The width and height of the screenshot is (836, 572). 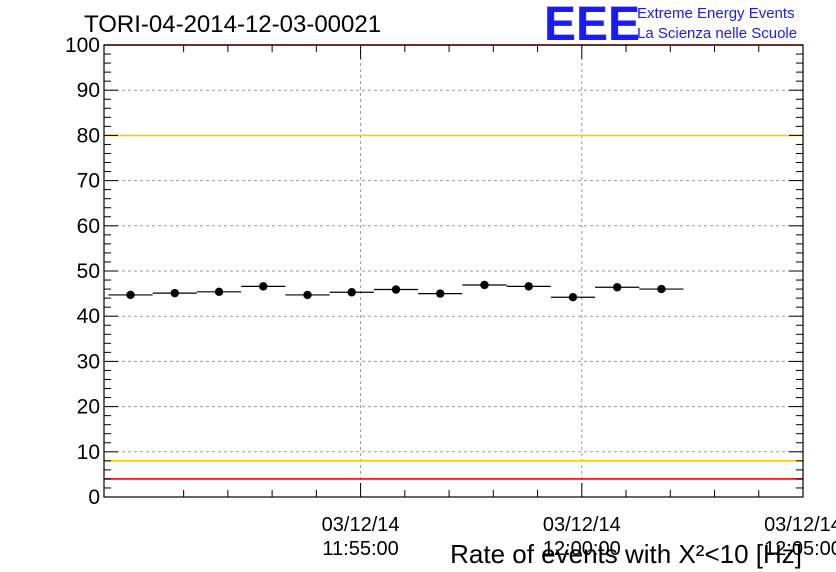 What do you see at coordinates (88, 271) in the screenshot?
I see `y-tick-label: 50` at bounding box center [88, 271].